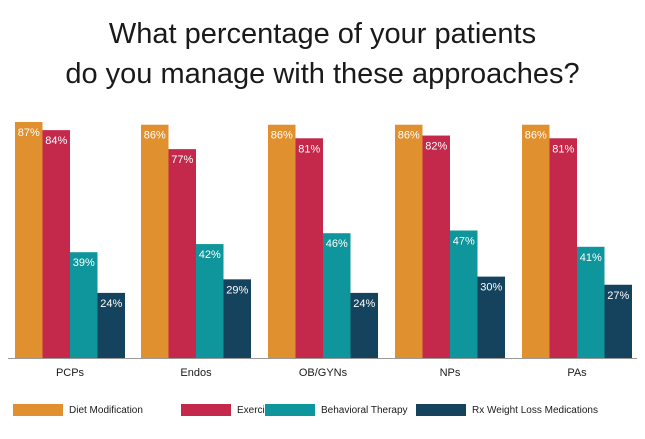  Describe the element at coordinates (106, 410) in the screenshot. I see `legend-label-diet-modification: Diet Modification` at that location.